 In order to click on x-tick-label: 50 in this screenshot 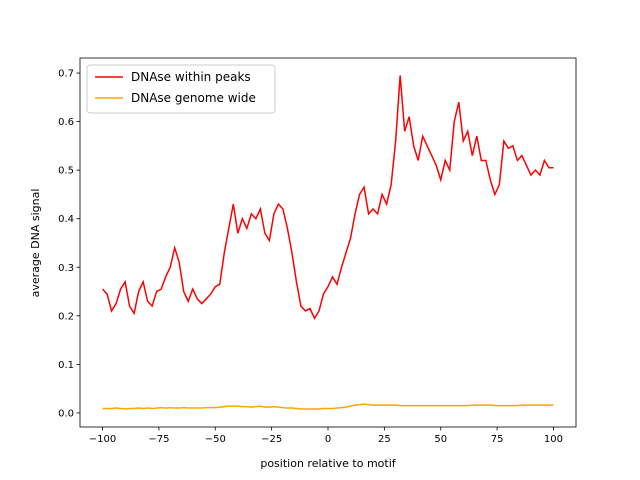, I will do `click(440, 439)`.